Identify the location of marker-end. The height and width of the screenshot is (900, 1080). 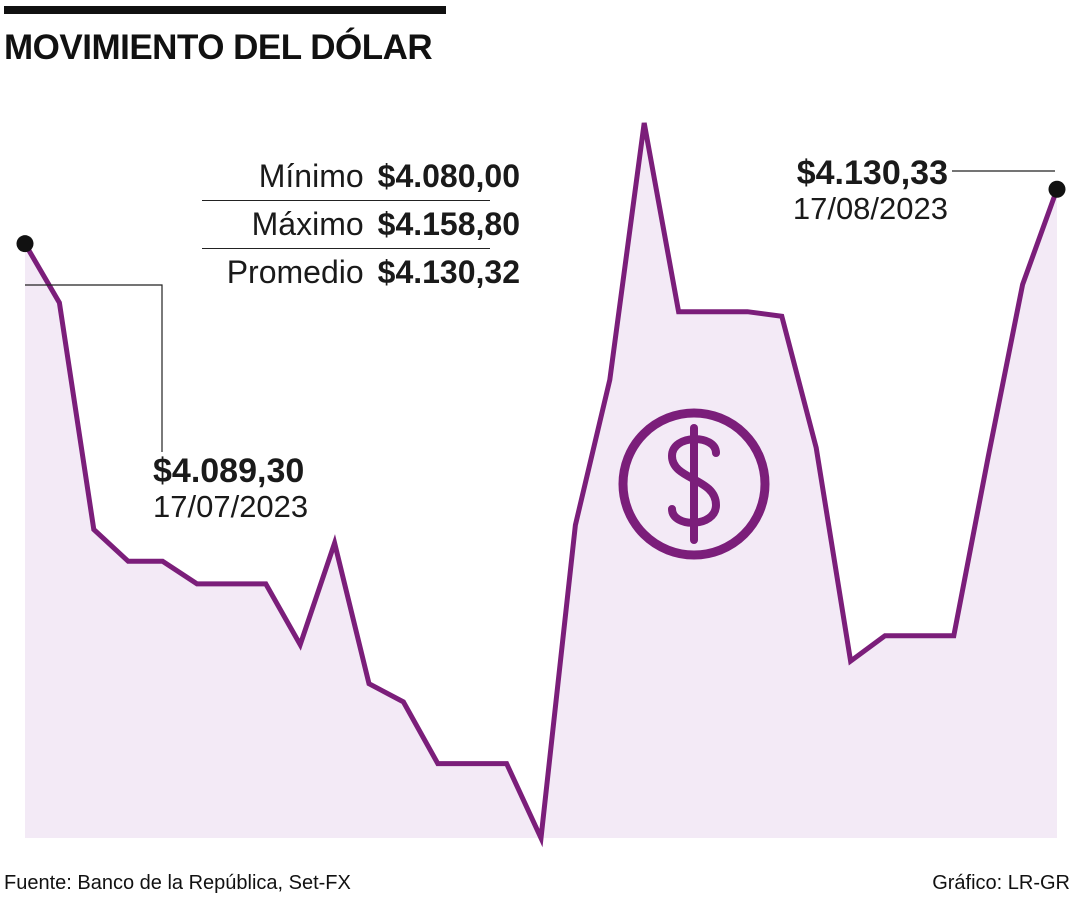
(1057, 189).